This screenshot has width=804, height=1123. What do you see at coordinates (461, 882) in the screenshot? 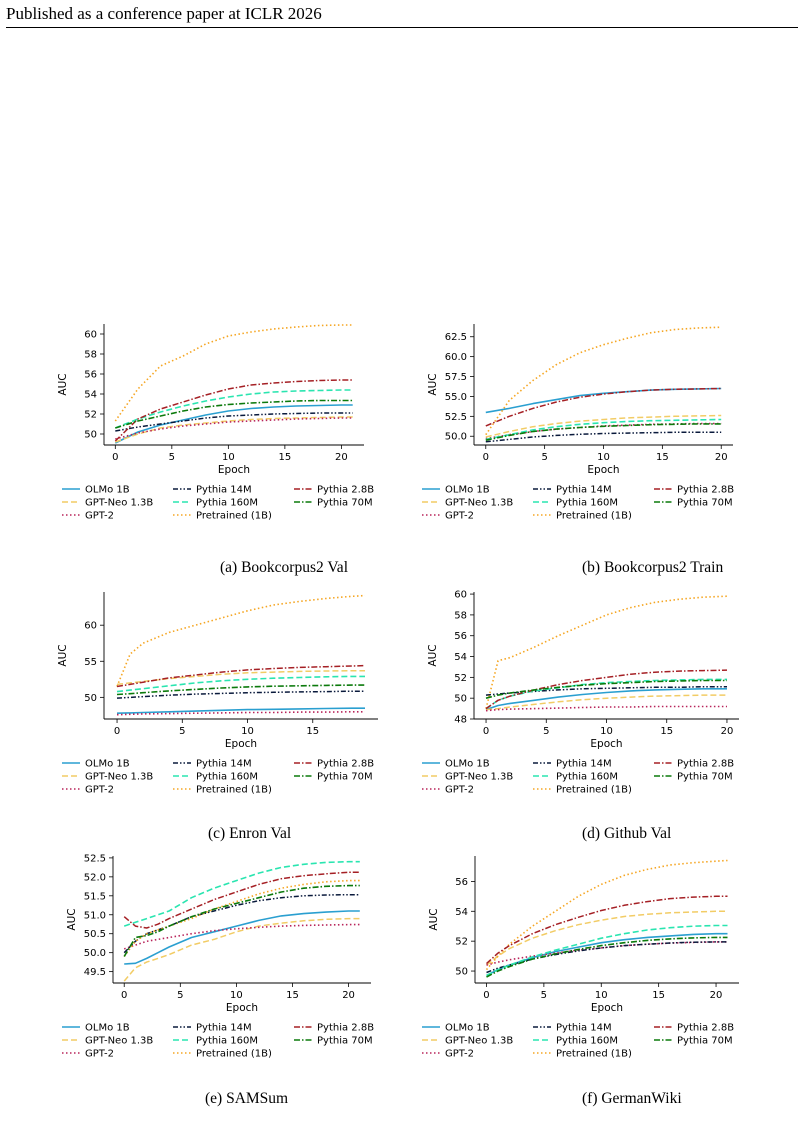
I see `y-tick-label: 56` at bounding box center [461, 882].